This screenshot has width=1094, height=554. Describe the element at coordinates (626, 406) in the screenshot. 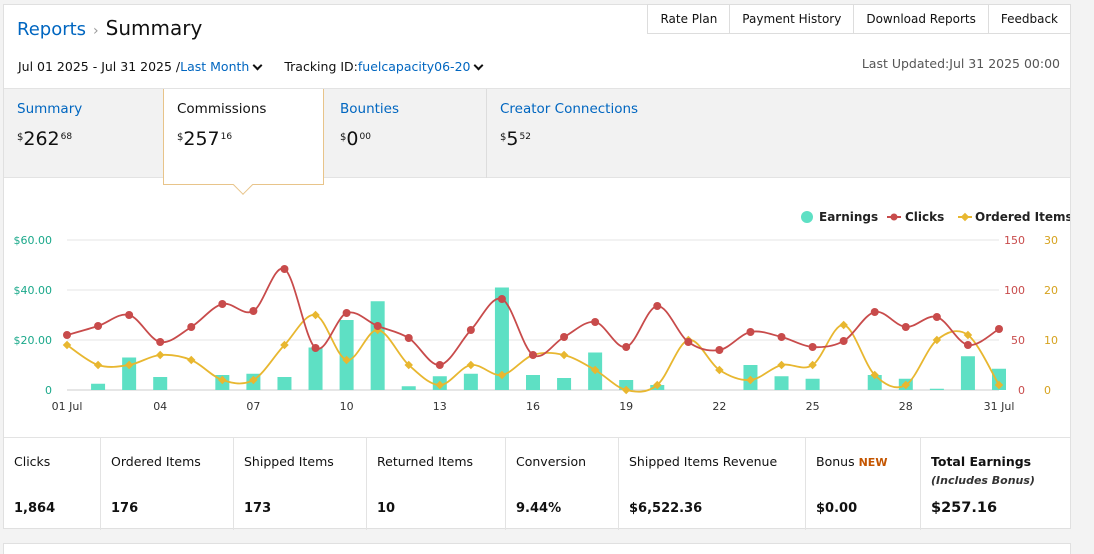

I see `x-axis-tick-label: 19` at that location.